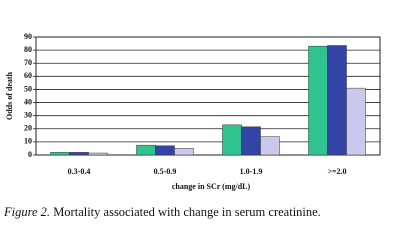 This screenshot has height=240, width=406. Describe the element at coordinates (28, 49) in the screenshot. I see `y-tick-label: 80` at that location.